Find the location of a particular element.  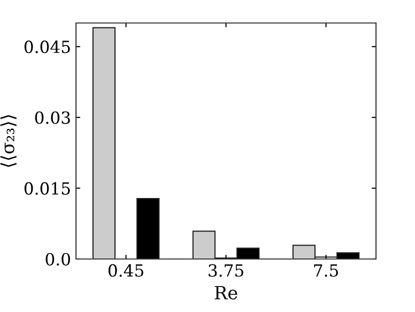

y-tick-label: 0.0 is located at coordinates (58, 259).